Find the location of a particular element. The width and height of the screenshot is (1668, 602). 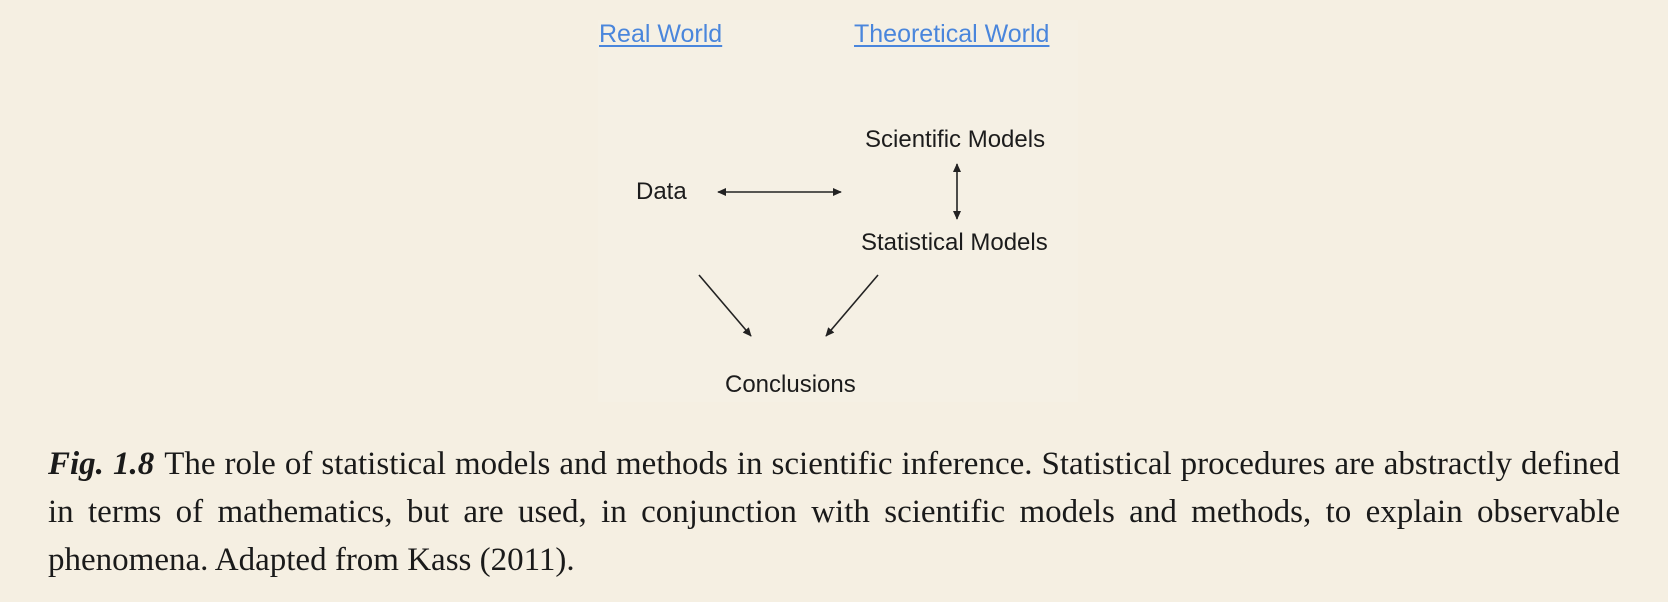

theoretical-world-heading: Theoretical World is located at coordinates (952, 34).